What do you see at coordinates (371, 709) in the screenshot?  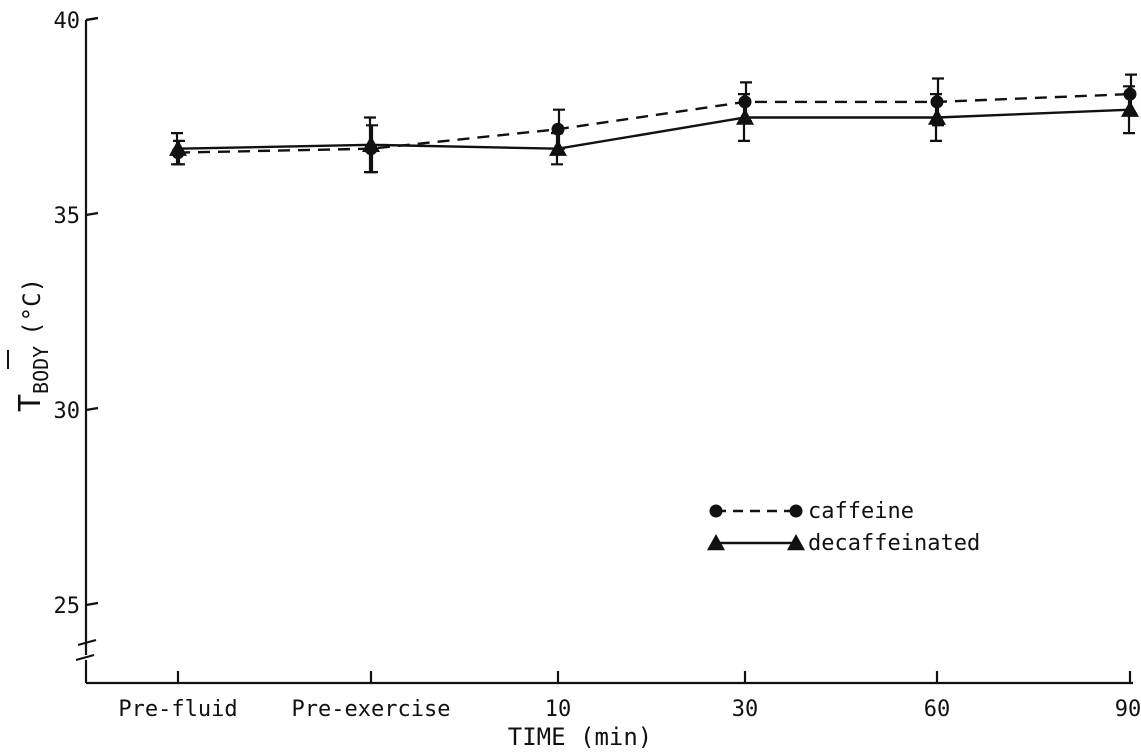 I see `x-tick-label: Pre-exercise` at bounding box center [371, 709].